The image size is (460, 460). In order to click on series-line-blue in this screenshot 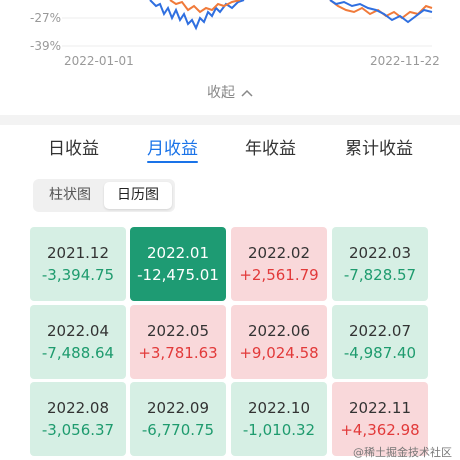, I will do `click(197, 15)`.